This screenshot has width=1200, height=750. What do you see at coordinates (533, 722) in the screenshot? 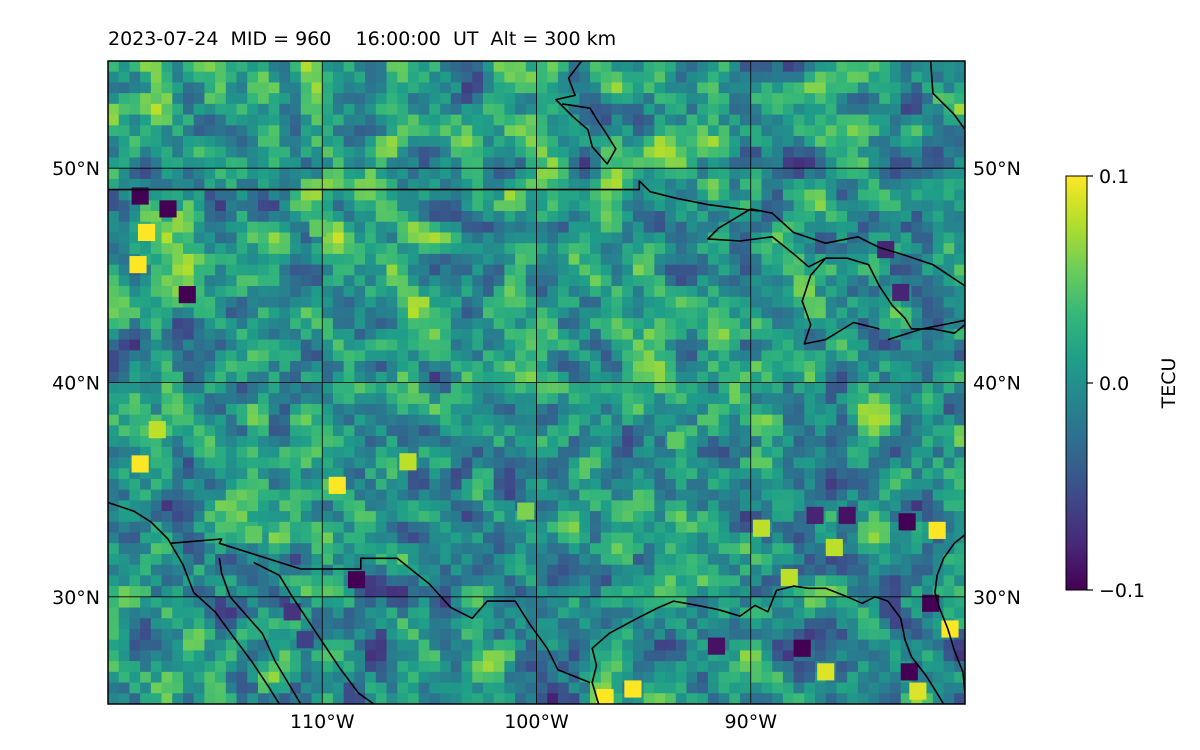
I see `lon-tick-labels: 110°W 100°W 90°W` at bounding box center [533, 722].